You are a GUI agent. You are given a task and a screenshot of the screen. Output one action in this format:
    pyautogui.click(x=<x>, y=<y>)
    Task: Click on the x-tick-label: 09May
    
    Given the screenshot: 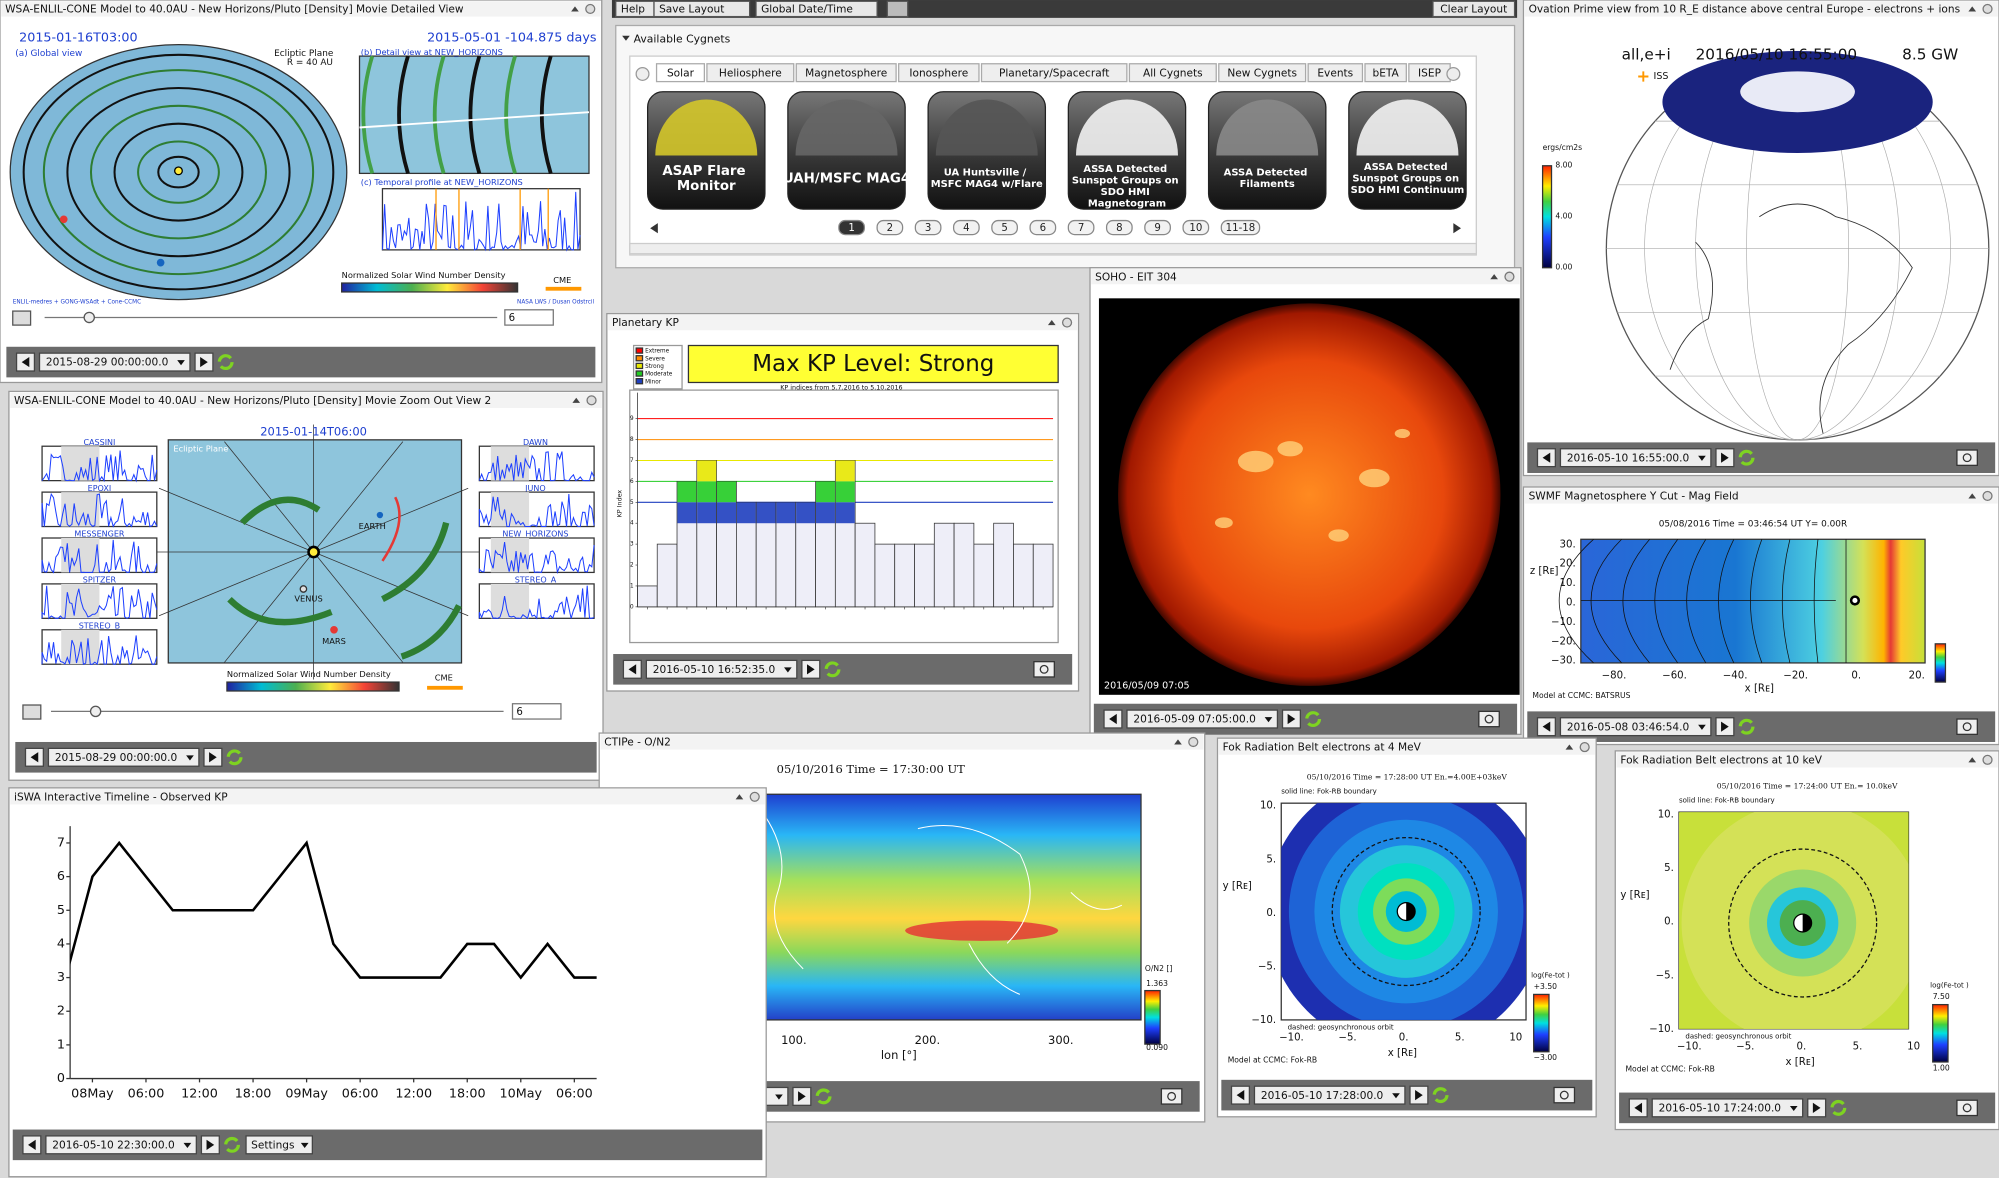 What is the action you would take?
    pyautogui.click(x=306, y=1093)
    